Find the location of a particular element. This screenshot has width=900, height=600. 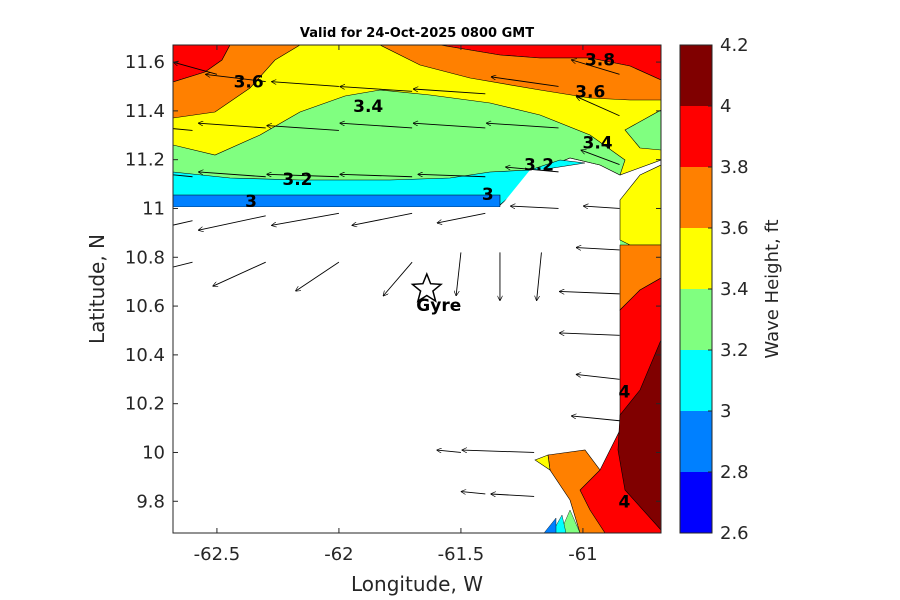

x-axis-label: Longitude, W is located at coordinates (417, 584).